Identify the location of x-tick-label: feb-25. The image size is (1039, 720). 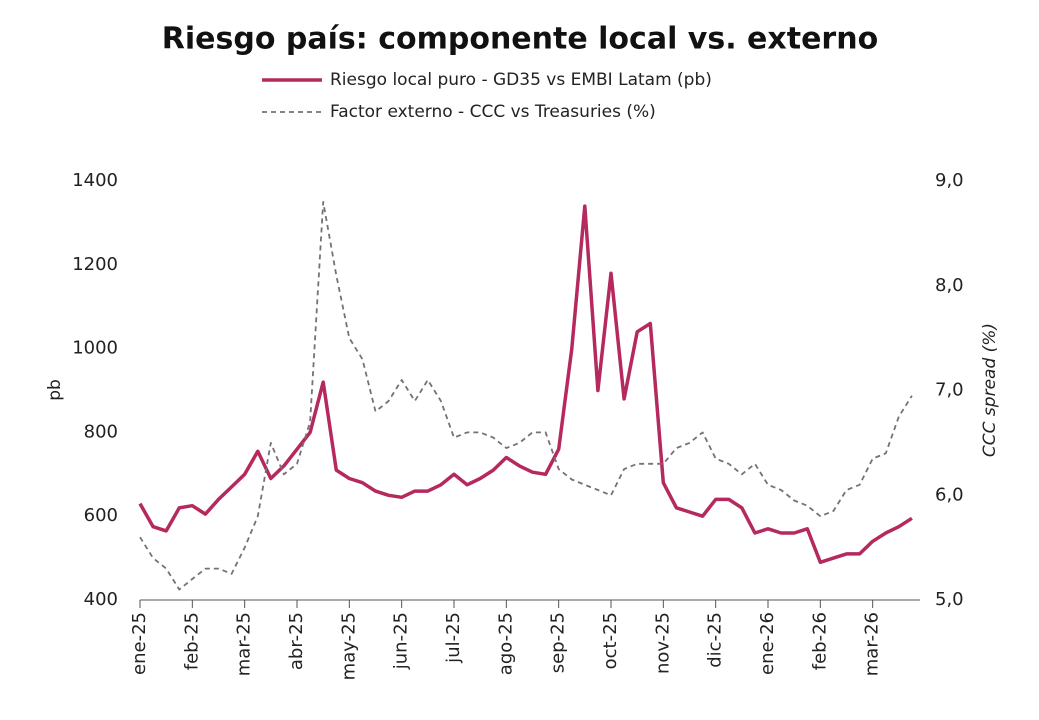
(191, 641).